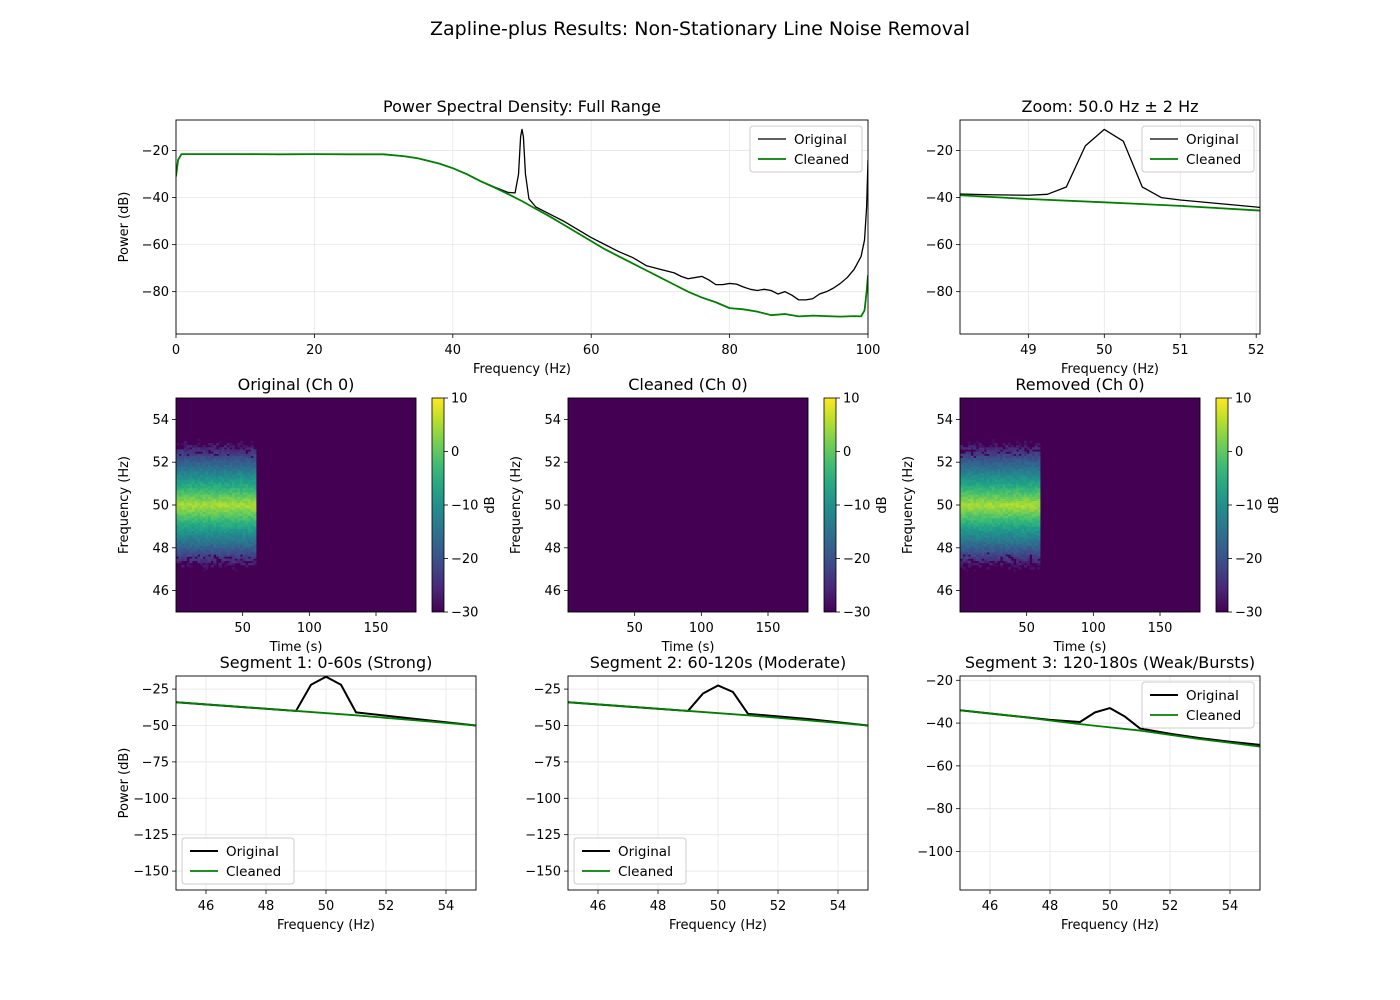  Describe the element at coordinates (160, 548) in the screenshot. I see `spec-original-ytick-label-1: 48` at that location.